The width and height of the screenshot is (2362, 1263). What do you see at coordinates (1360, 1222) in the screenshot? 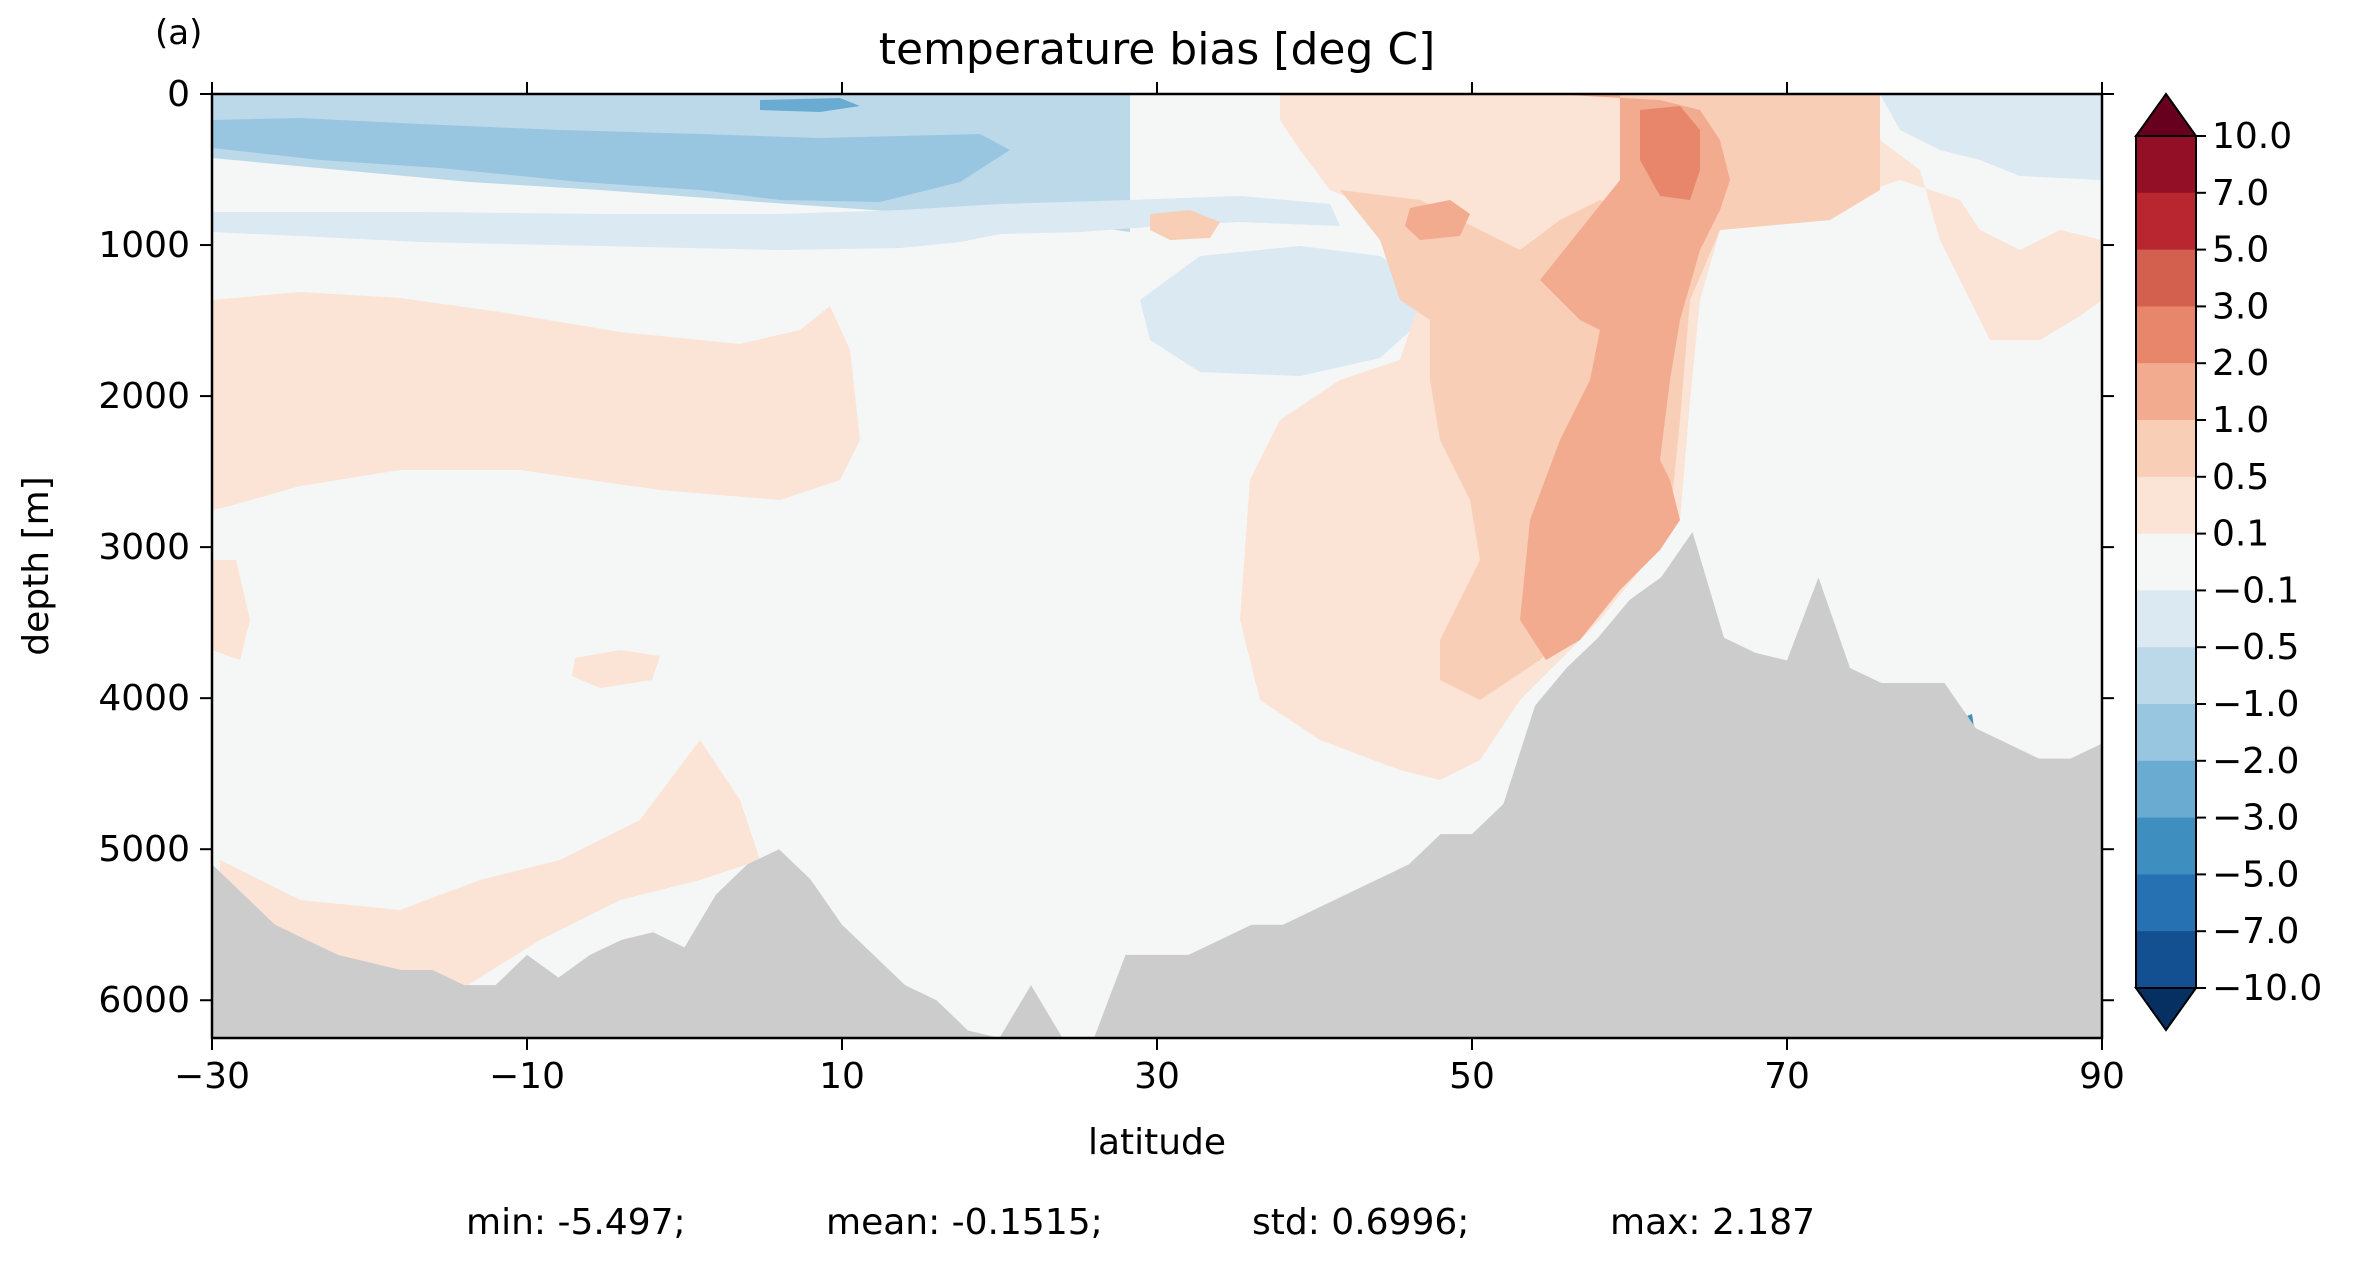
I see `stat-std: std: 0.6996;` at bounding box center [1360, 1222].